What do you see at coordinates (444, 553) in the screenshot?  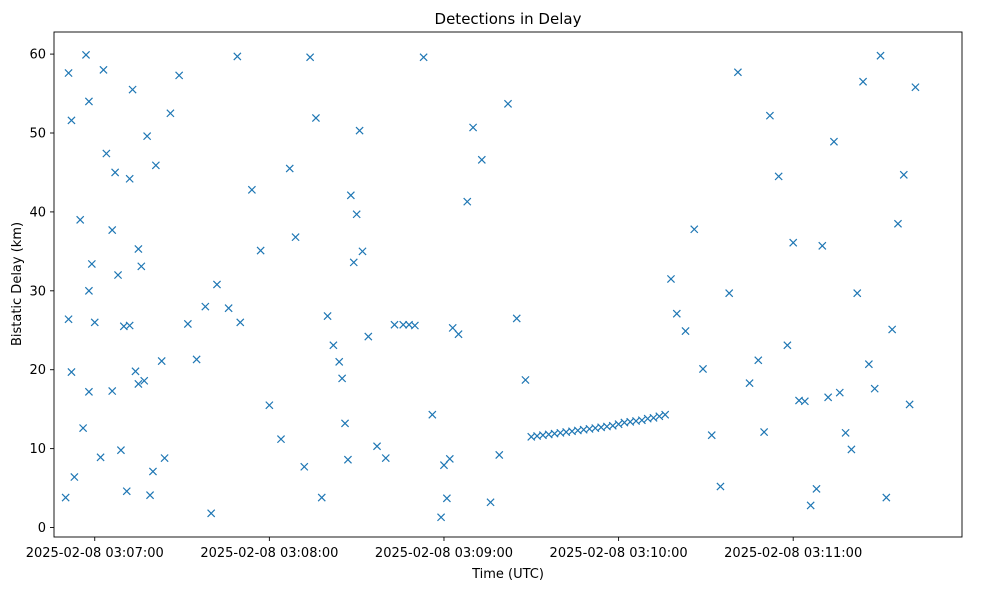 I see `x-tick-label: 2025-02-08 03:09:00` at bounding box center [444, 553].